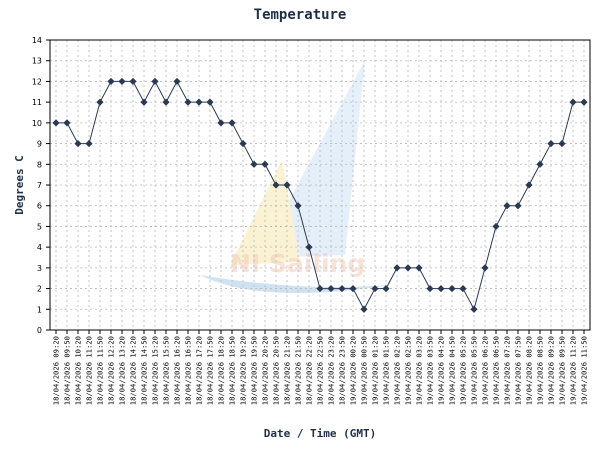  Describe the element at coordinates (39, 268) in the screenshot. I see `y-tick-label: 3` at that location.